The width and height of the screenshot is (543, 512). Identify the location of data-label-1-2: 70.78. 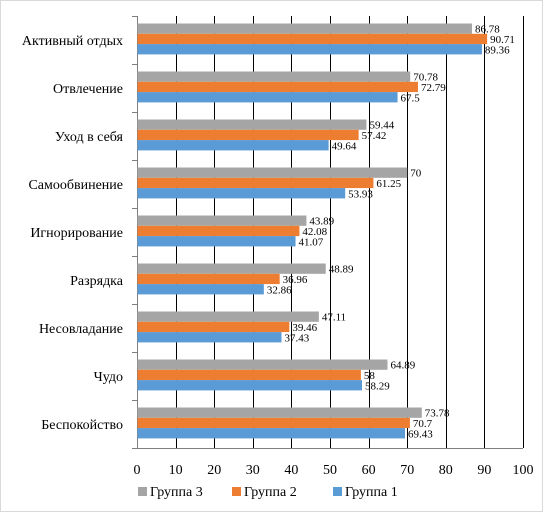
(425, 78).